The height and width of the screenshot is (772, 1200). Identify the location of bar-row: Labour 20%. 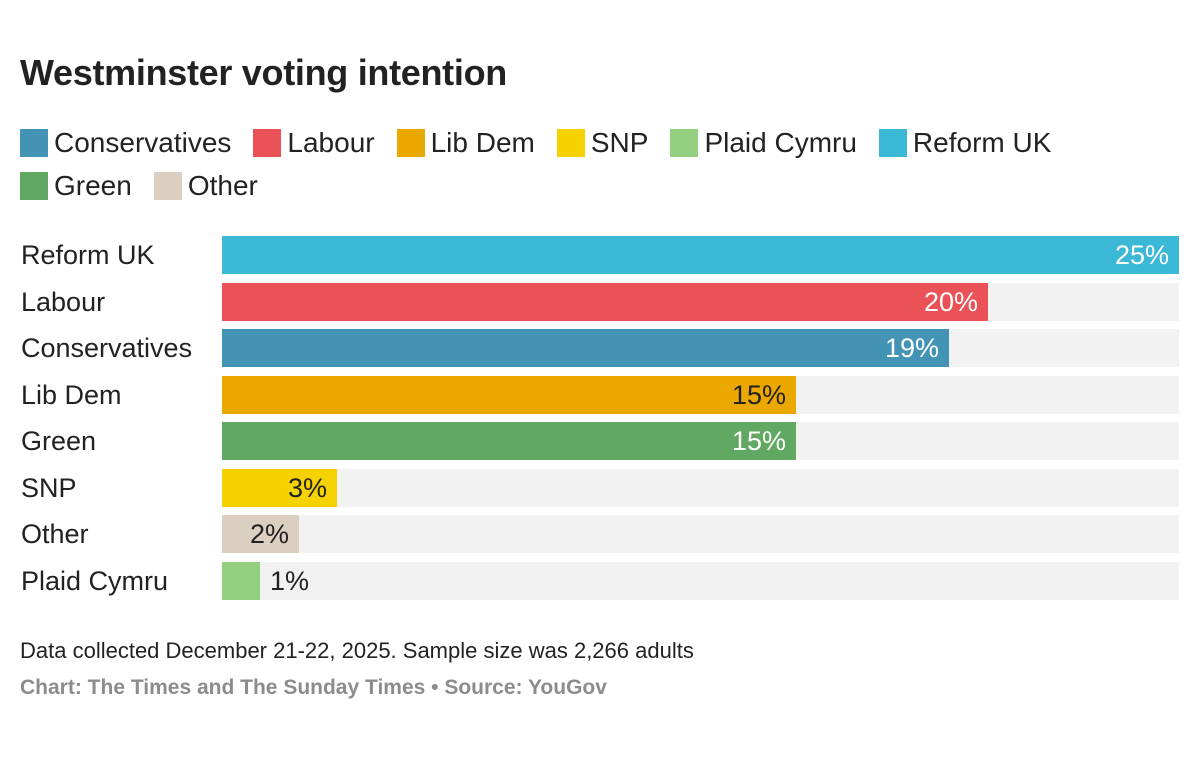
(600, 301).